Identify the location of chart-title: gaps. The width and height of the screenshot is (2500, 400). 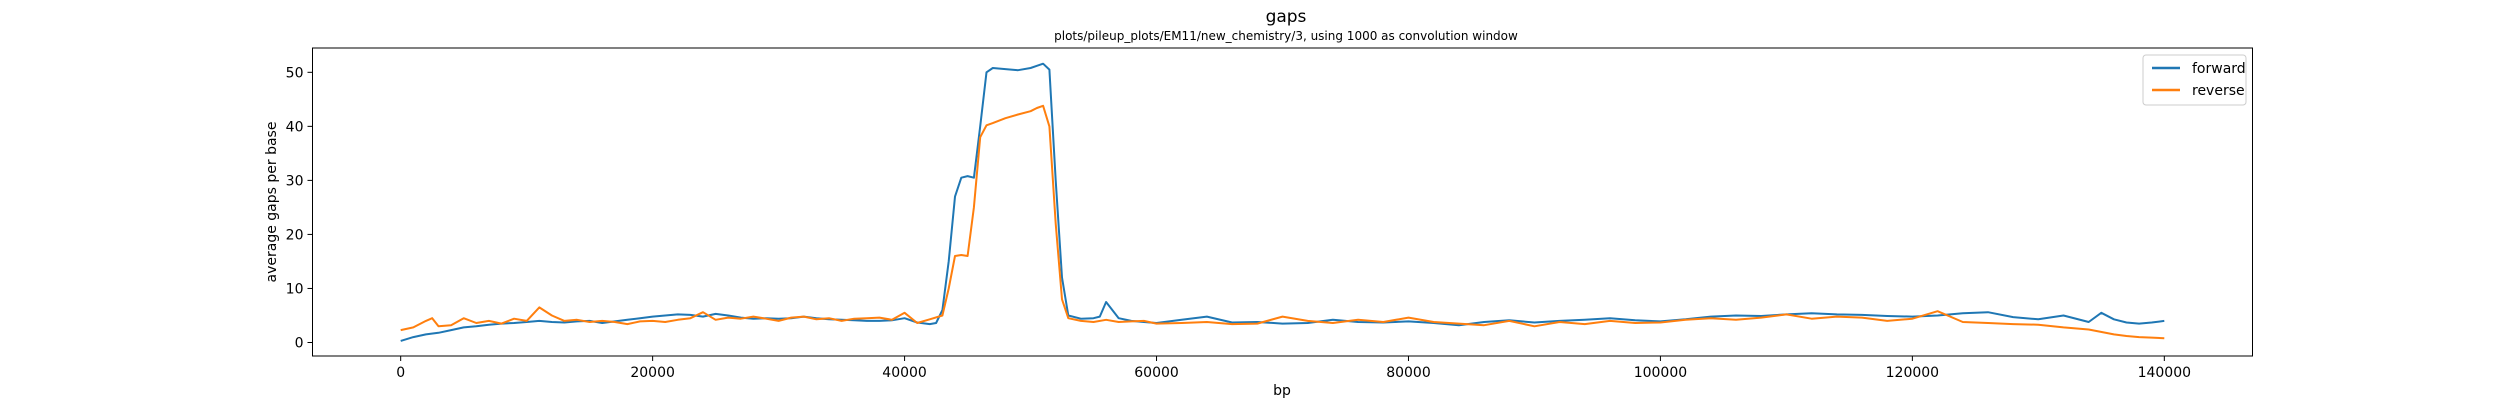
(1286, 17).